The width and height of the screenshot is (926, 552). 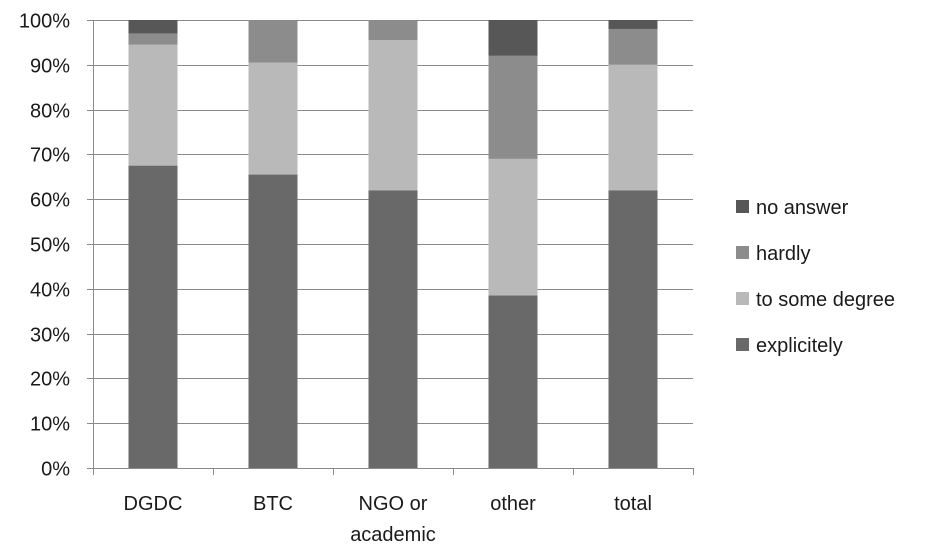 What do you see at coordinates (388, 519) in the screenshot?
I see `x-axis-category-labels: DGDC BTC NGO or academic other total` at bounding box center [388, 519].